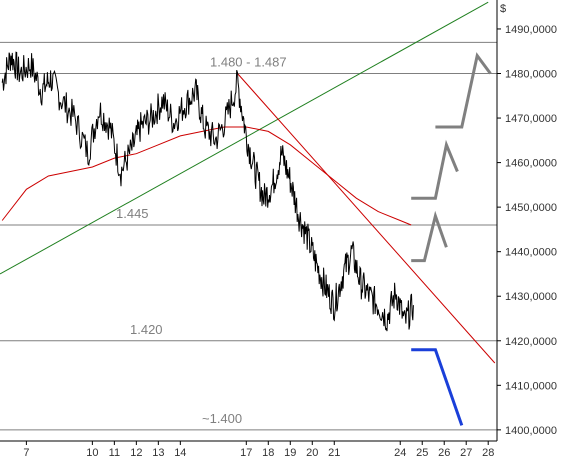 This screenshot has height=461, width=565. I want to click on x-tick-label: 19, so click(290, 453).